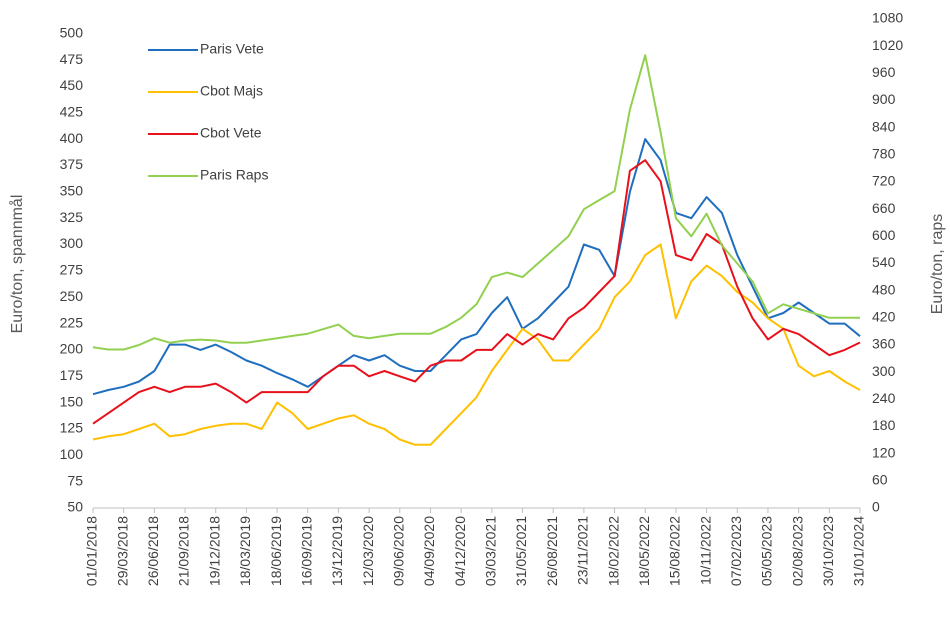 The width and height of the screenshot is (950, 626). Describe the element at coordinates (884, 344) in the screenshot. I see `y2-tick-label: 360` at that location.